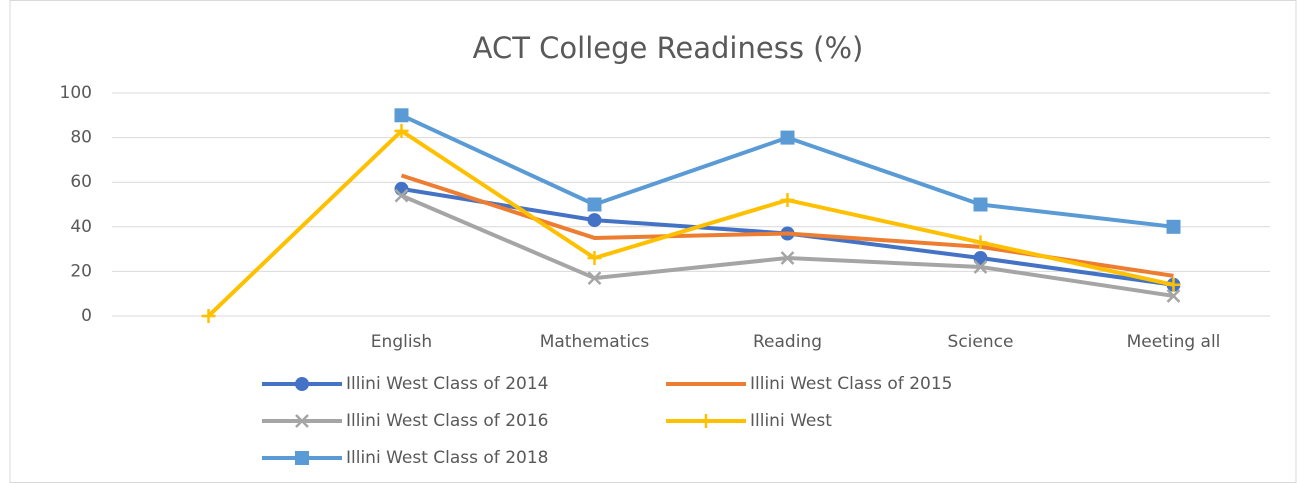 The height and width of the screenshot is (483, 1297). What do you see at coordinates (76, 93) in the screenshot?
I see `y-tick-label: 100` at bounding box center [76, 93].